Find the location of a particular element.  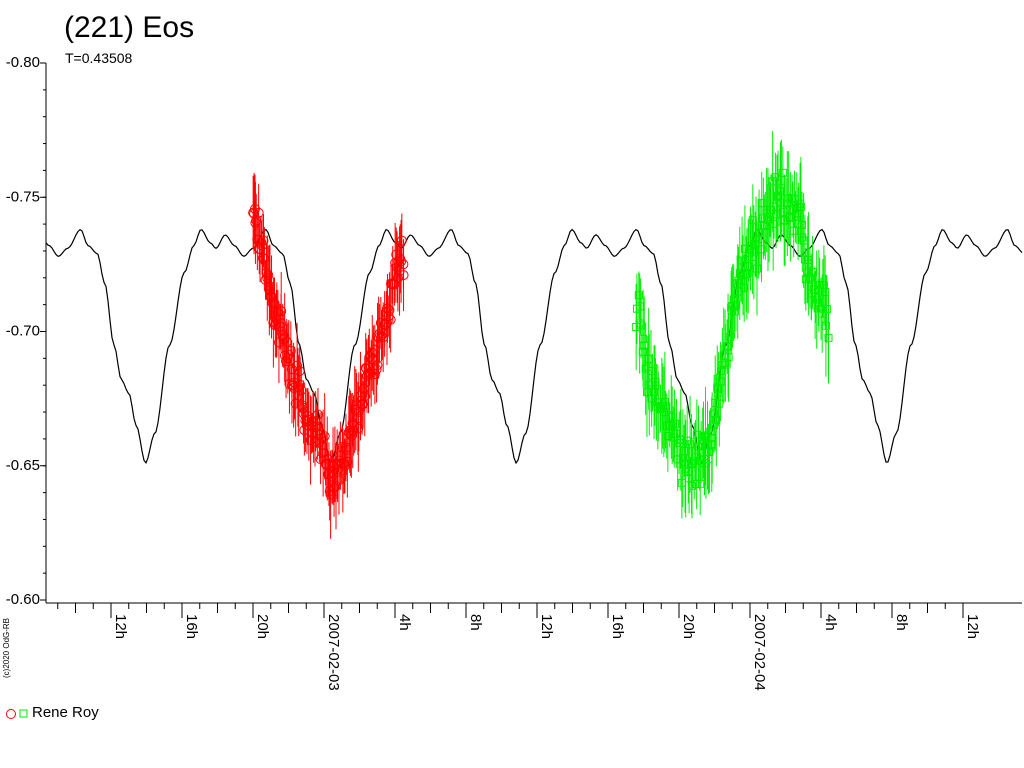

legend-label: Rene Roy is located at coordinates (65, 712).